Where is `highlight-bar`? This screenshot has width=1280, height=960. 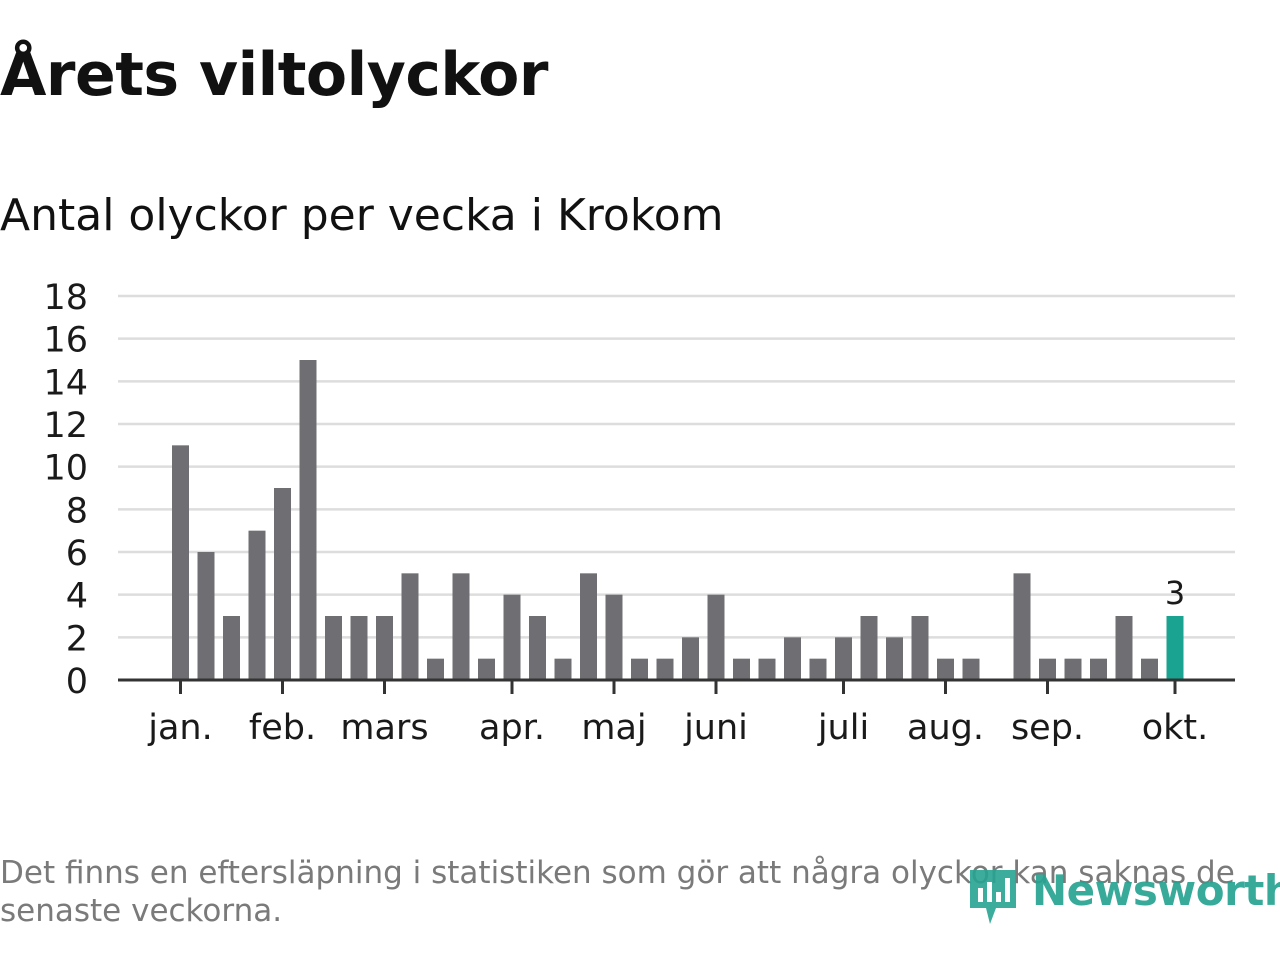 highlight-bar is located at coordinates (1175, 648).